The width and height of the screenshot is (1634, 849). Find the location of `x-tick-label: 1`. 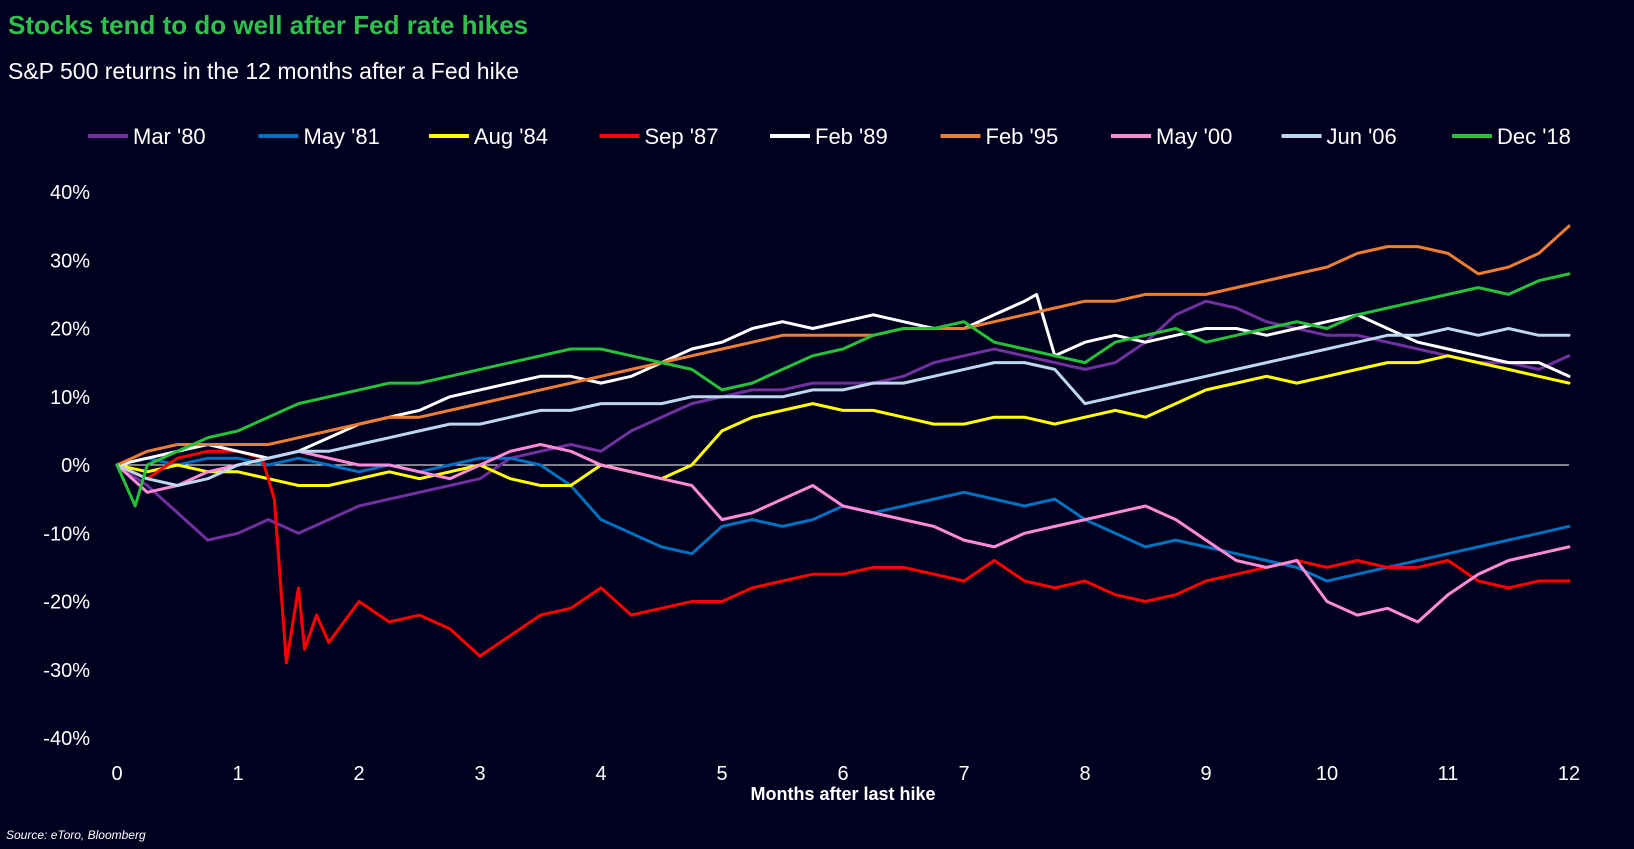

x-tick-label: 1 is located at coordinates (237, 774).